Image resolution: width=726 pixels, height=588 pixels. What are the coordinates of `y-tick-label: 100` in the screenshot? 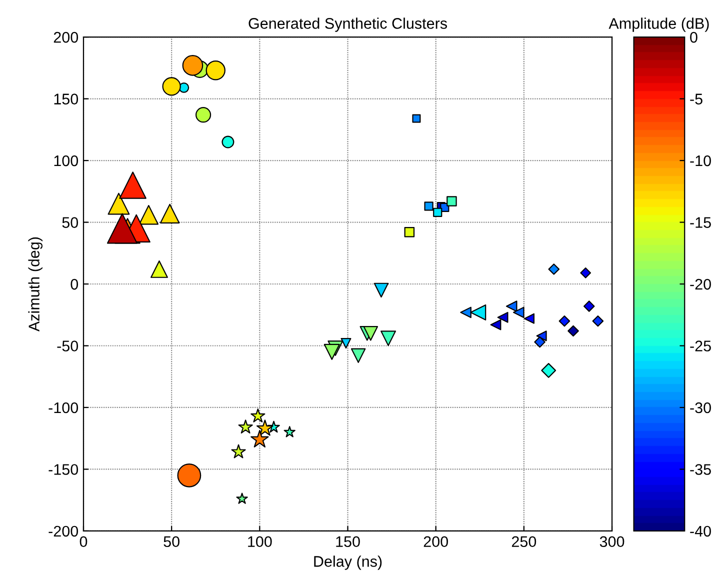 It's located at (66, 160).